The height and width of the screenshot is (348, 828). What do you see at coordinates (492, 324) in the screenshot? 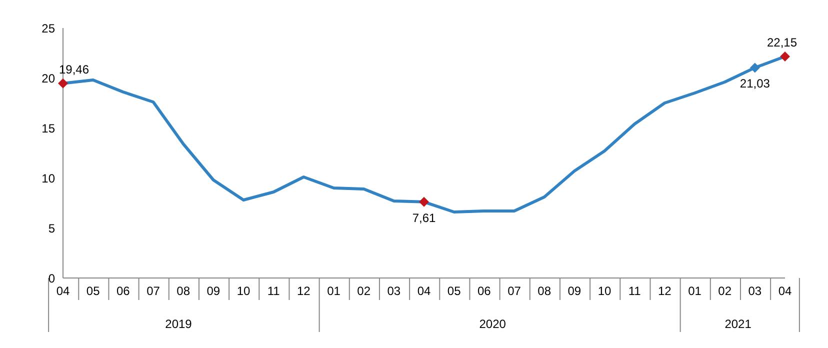
I see `text: 2020` at bounding box center [492, 324].